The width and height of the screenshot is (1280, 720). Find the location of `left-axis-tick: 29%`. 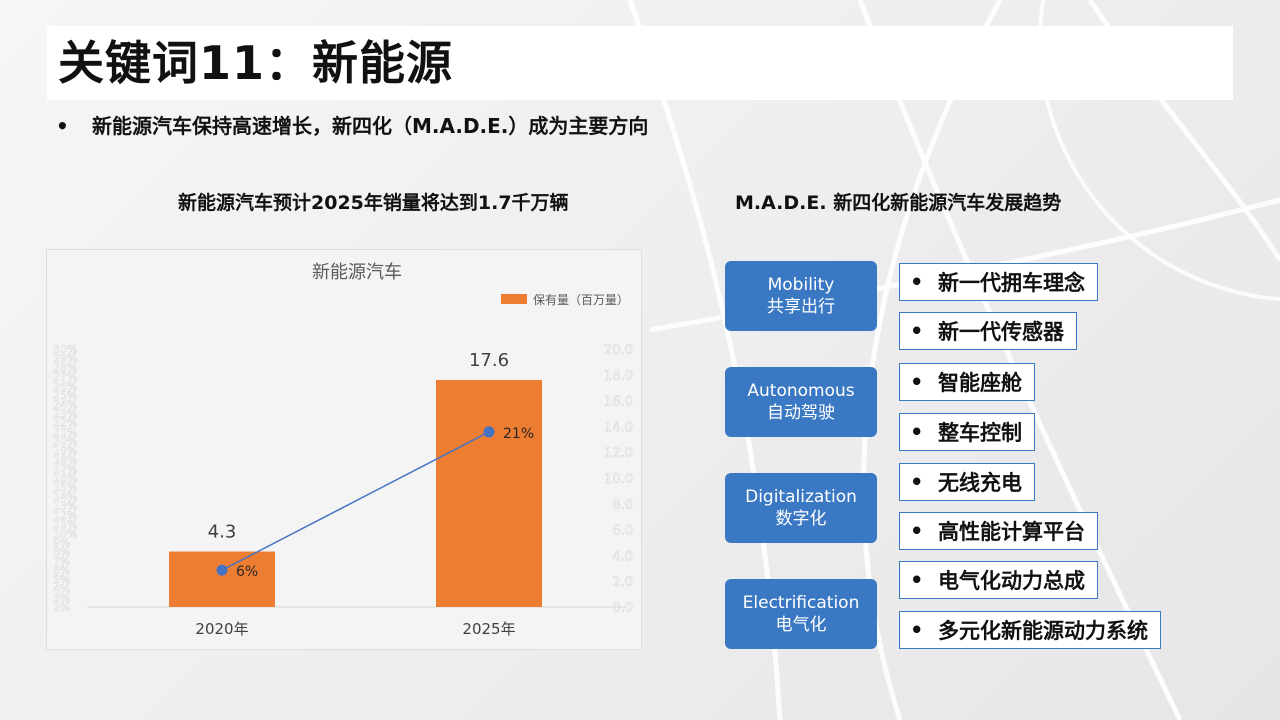

left-axis-tick: 29% is located at coordinates (65, 358).